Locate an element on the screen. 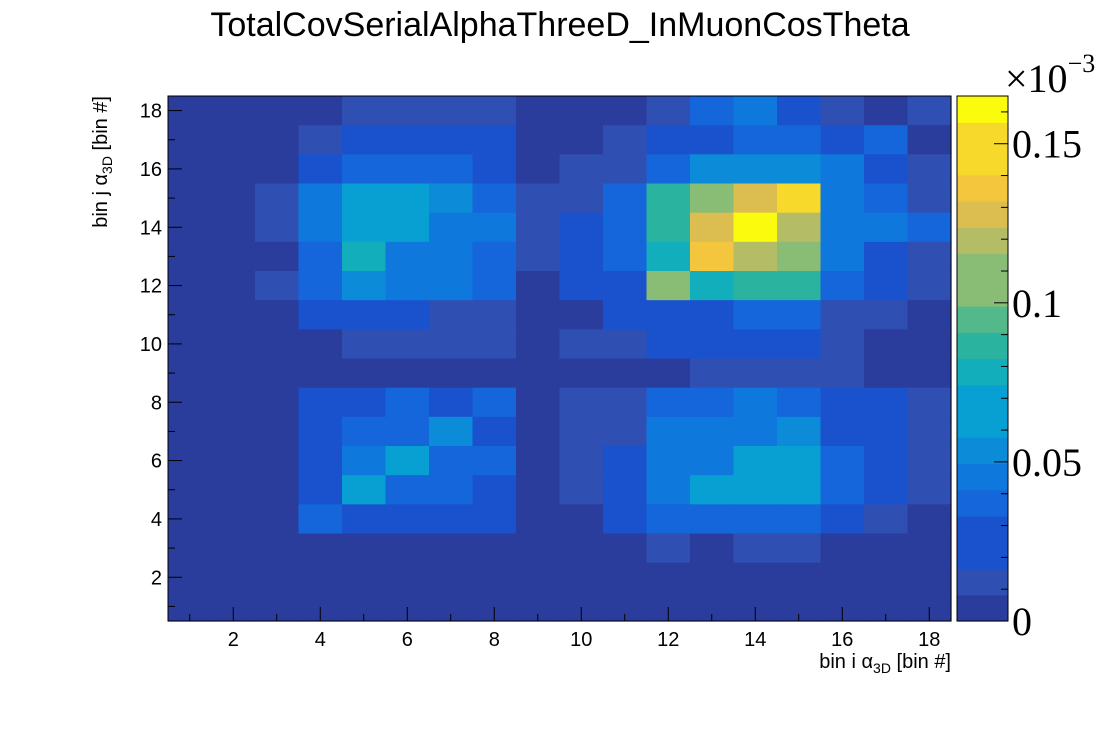 This screenshot has height=745, width=1120. x-tick-label: 4 is located at coordinates (320, 640).